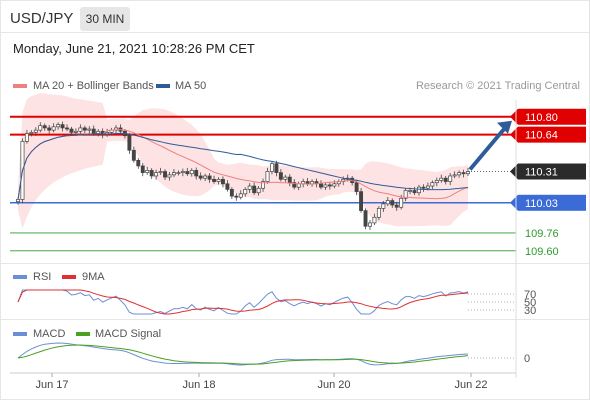  I want to click on macd-tick-0: 0, so click(527, 359).